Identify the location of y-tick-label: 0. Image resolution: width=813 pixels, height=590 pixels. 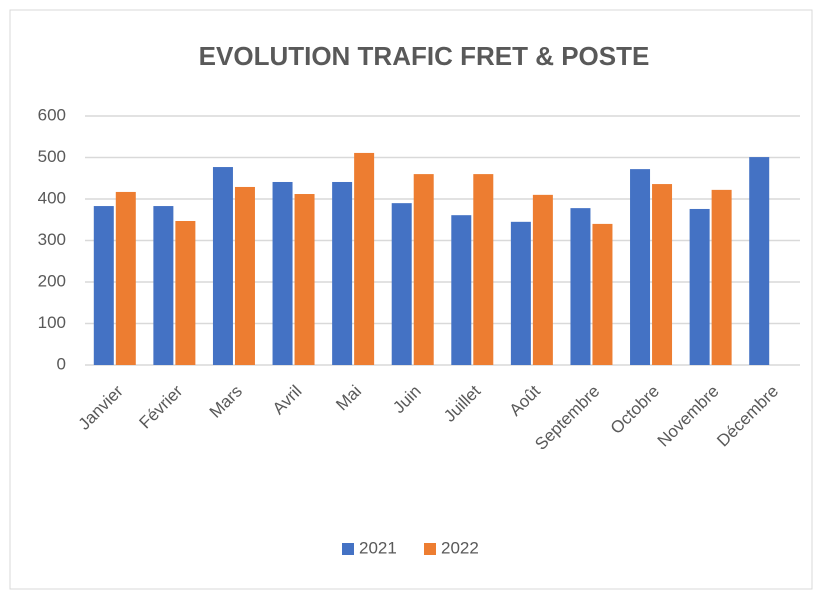
(61, 363).